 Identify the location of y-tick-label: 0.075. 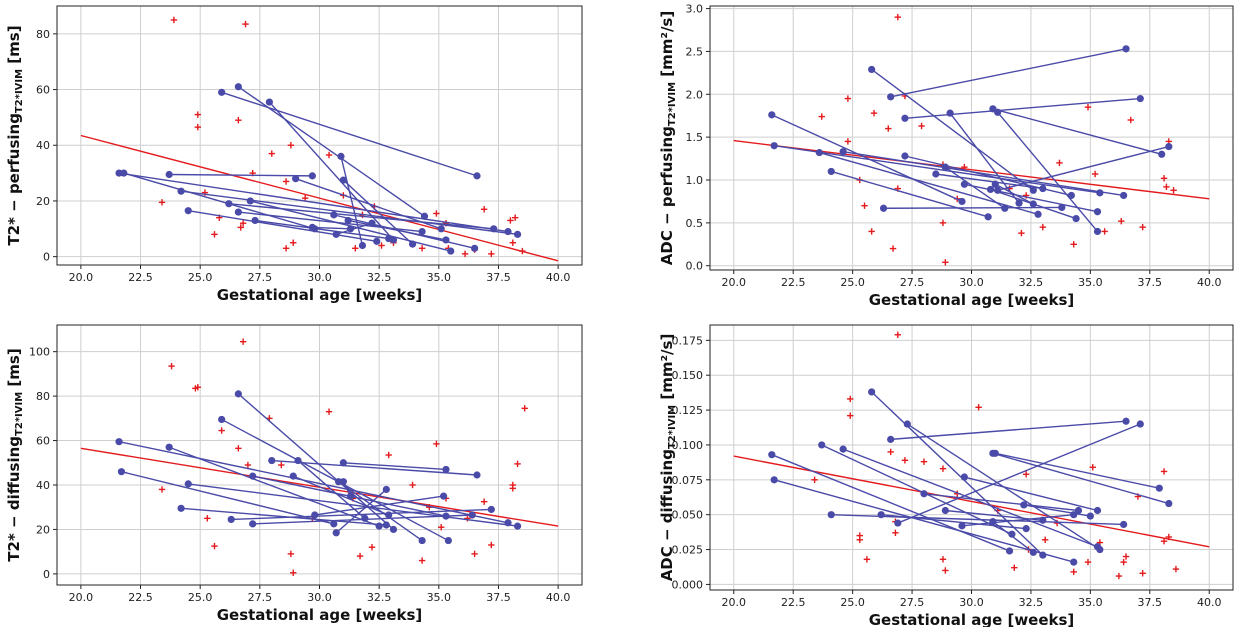
(688, 480).